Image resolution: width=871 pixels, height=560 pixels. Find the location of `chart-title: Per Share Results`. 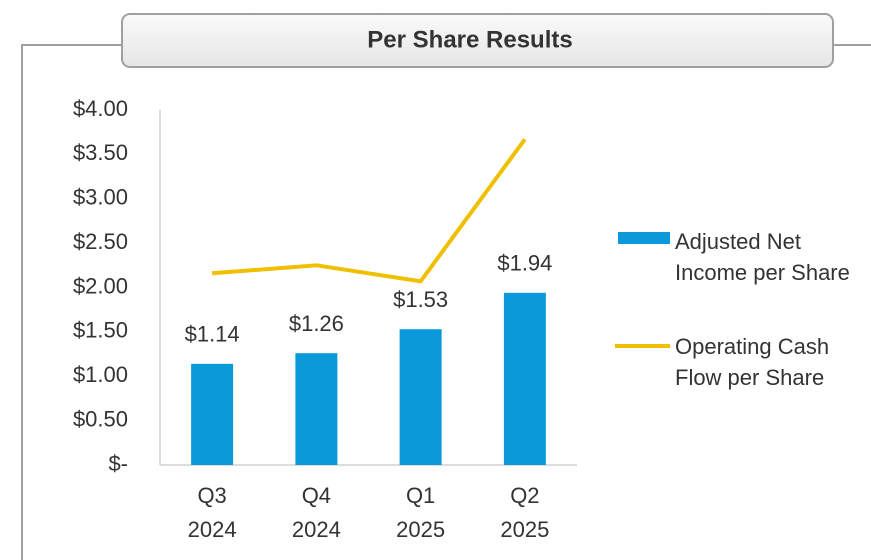

chart-title: Per Share Results is located at coordinates (469, 39).